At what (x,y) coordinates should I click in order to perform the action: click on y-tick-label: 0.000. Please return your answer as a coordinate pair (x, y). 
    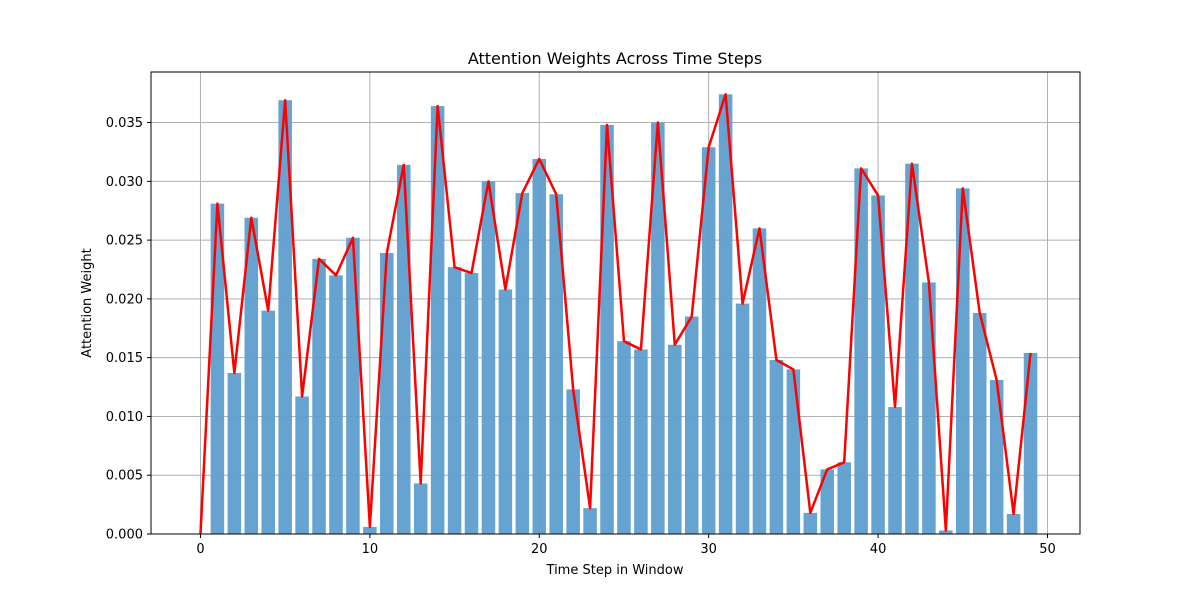
    Looking at the image, I should click on (124, 535).